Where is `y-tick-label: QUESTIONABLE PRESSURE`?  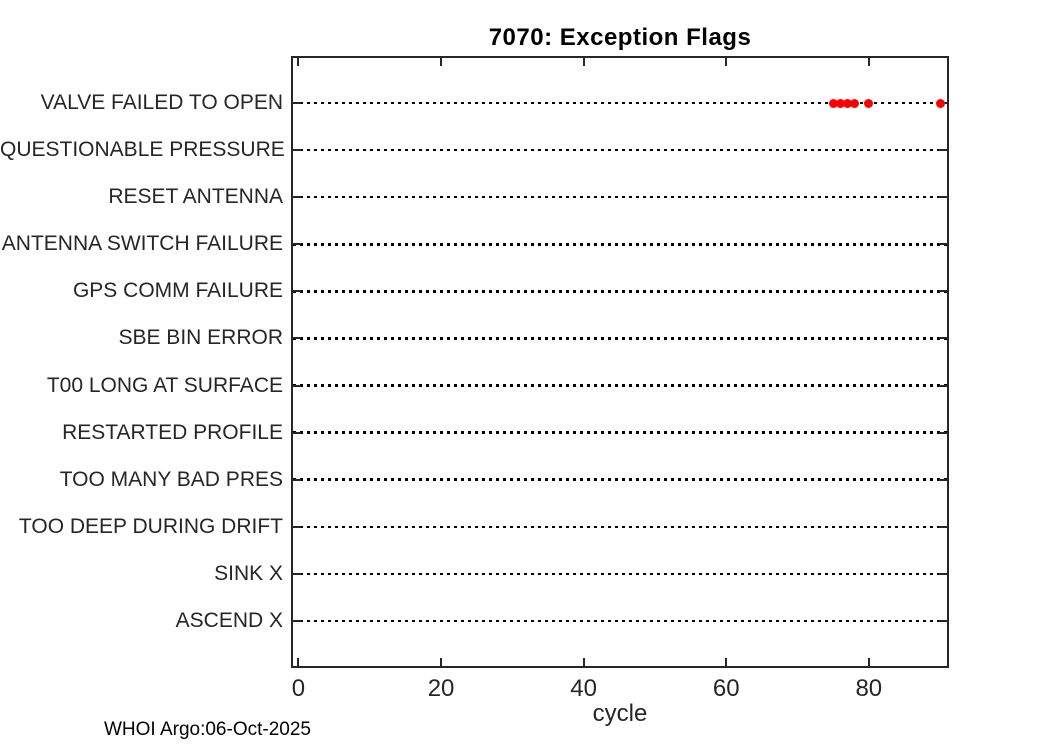
y-tick-label: QUESTIONABLE PRESSURE is located at coordinates (142, 150).